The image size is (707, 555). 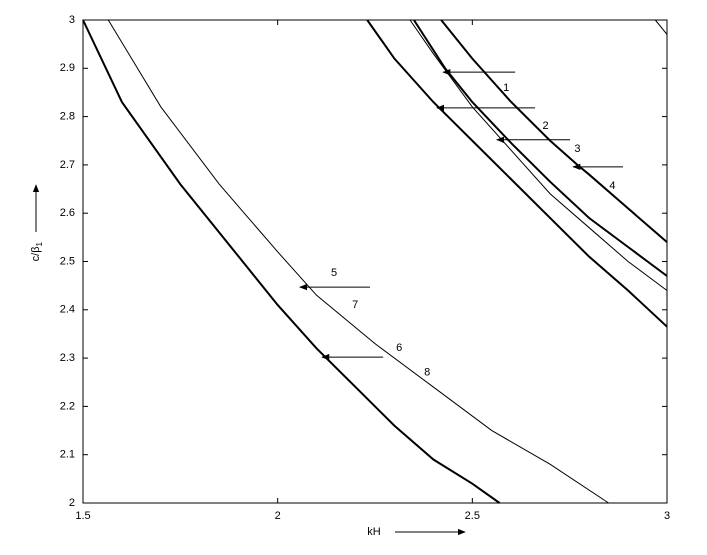 What do you see at coordinates (67, 358) in the screenshot?
I see `y-tick-label: 2.3` at bounding box center [67, 358].